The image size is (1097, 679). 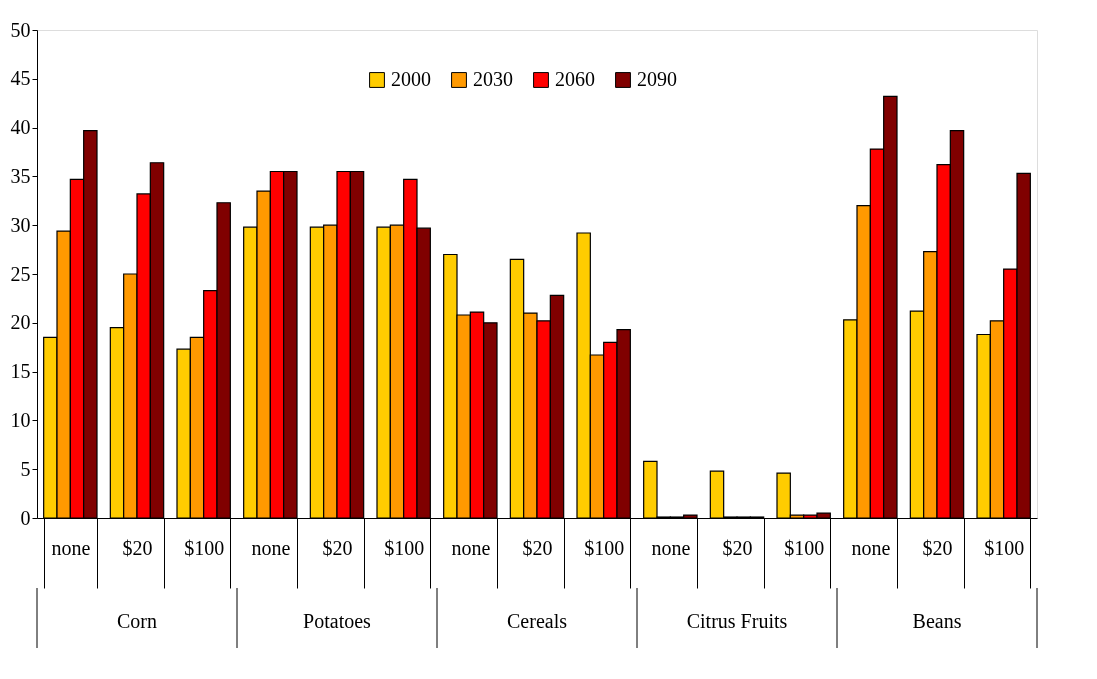 I want to click on text: Beans, so click(x=937, y=621).